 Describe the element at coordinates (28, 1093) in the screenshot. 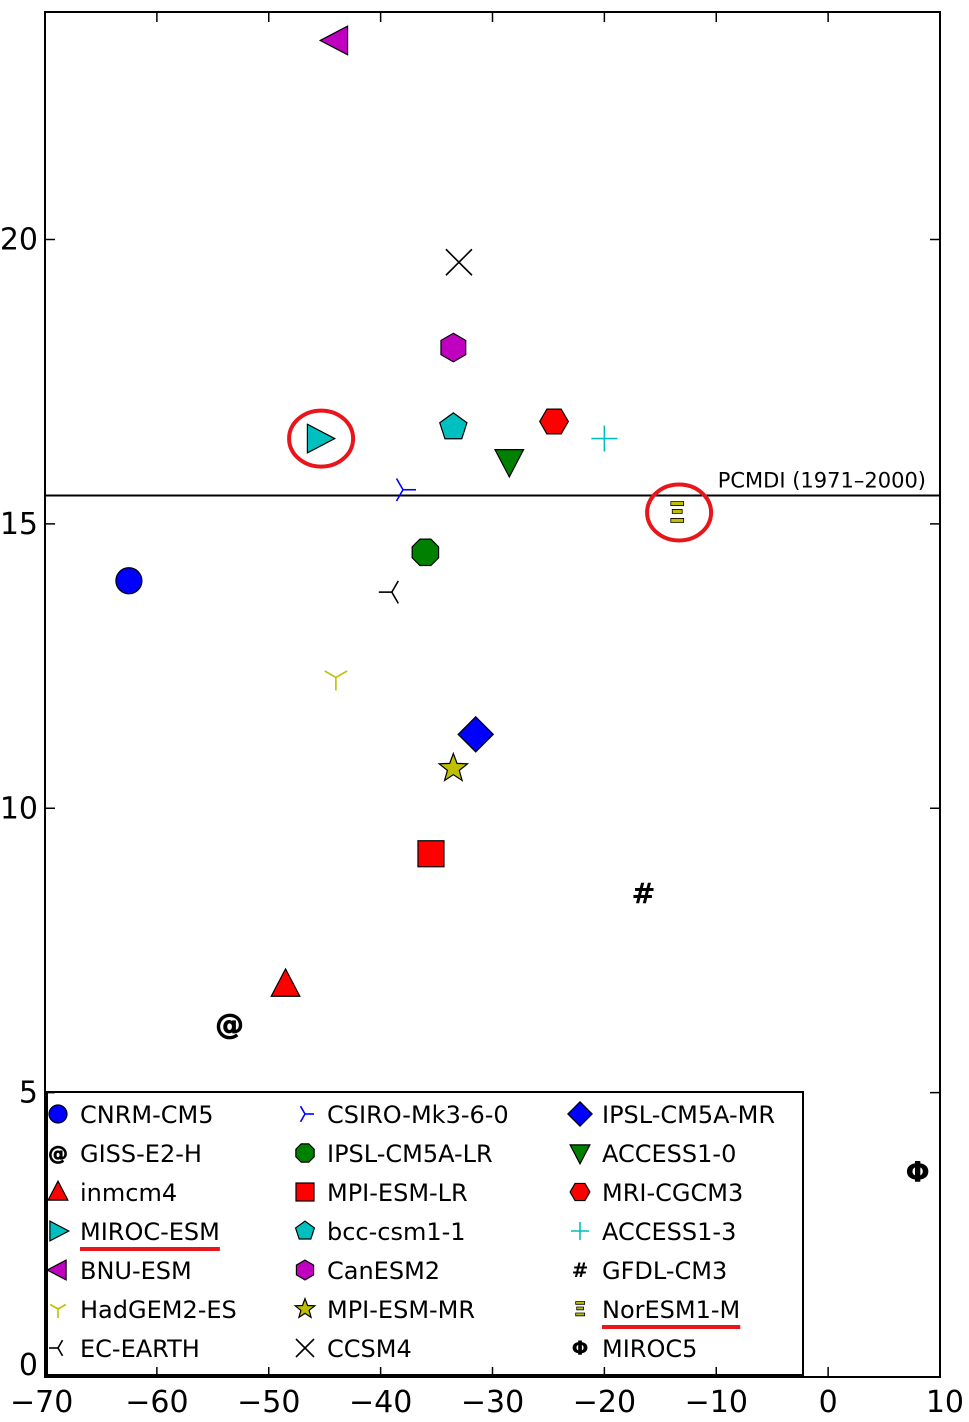

I see `y-tick-label: 5` at that location.